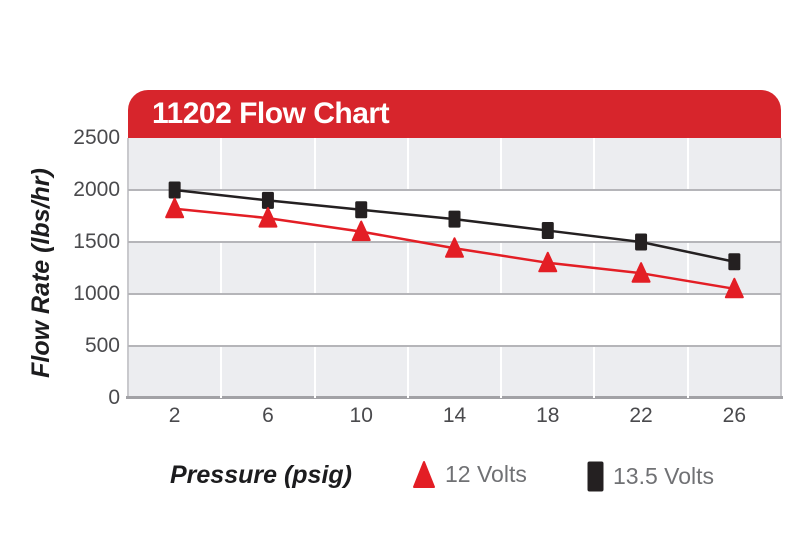  Describe the element at coordinates (268, 415) in the screenshot. I see `x-tick-label: 6` at that location.